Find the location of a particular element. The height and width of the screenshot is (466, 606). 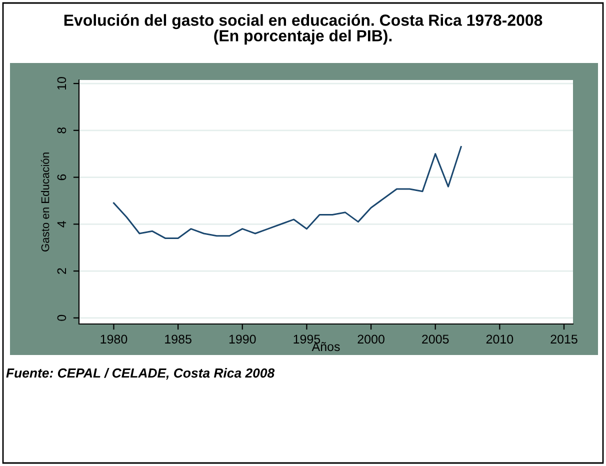

x-tick-label: 2015 is located at coordinates (564, 339).